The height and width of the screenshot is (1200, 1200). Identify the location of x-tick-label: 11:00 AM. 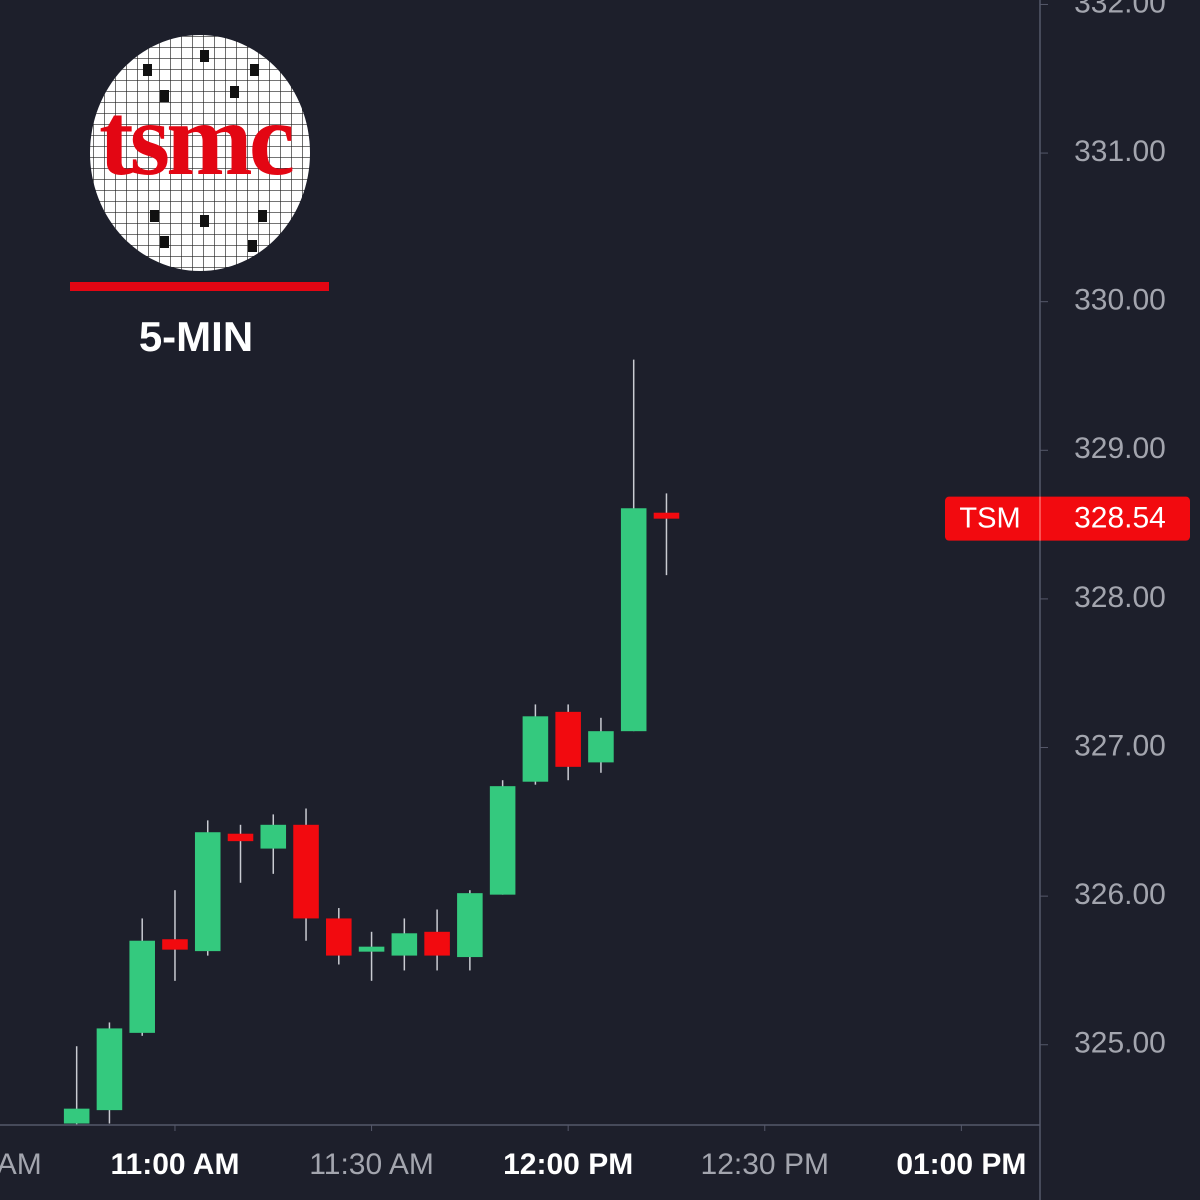
(174, 1164).